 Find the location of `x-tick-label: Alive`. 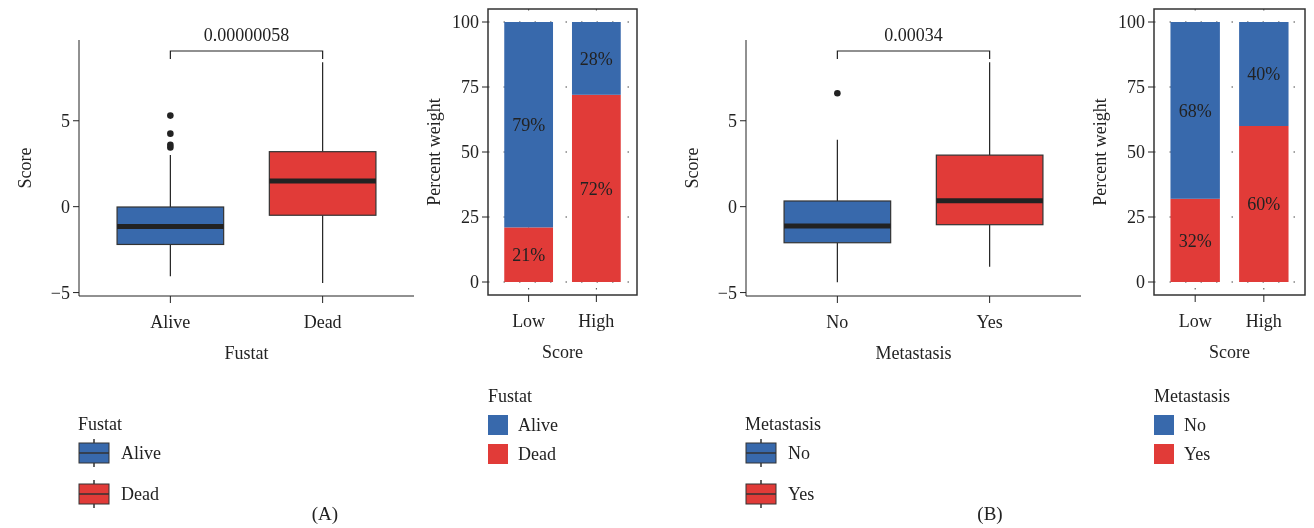

x-tick-label: Alive is located at coordinates (170, 322).